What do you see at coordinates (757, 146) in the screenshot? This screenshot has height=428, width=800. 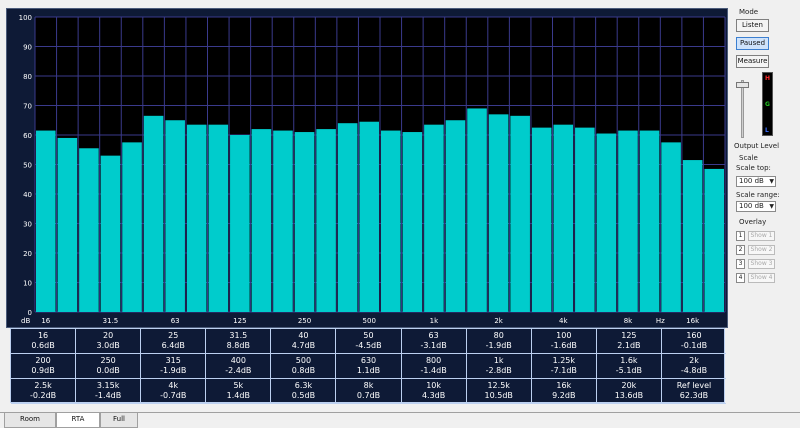 I see `output-level-label: Output Level` at bounding box center [757, 146].